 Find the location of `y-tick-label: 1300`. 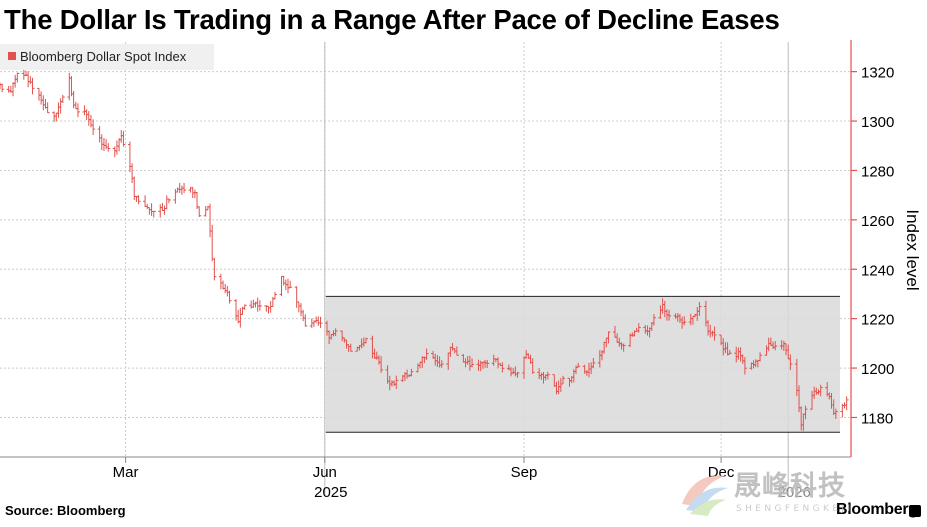

y-tick-label: 1300 is located at coordinates (877, 122).